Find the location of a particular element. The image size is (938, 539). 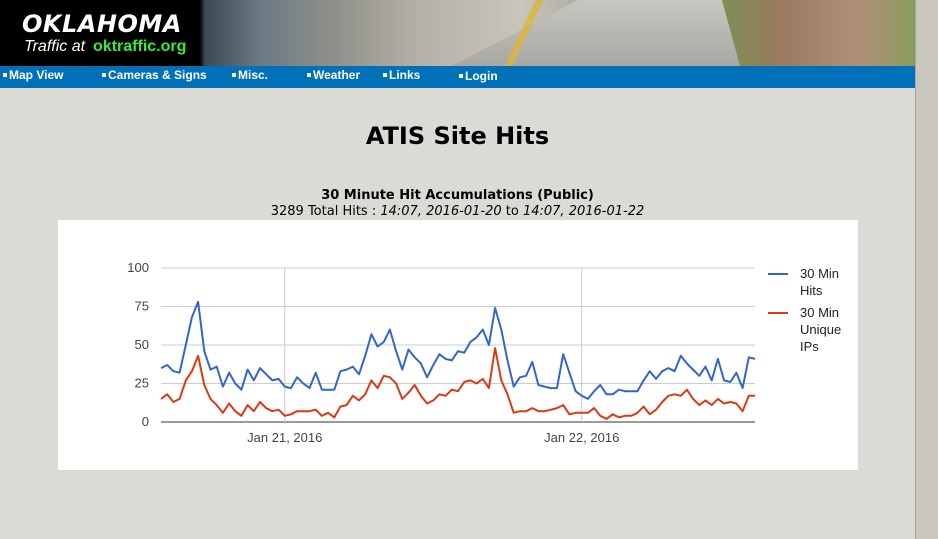

x-tick-label: Jan 22, 2016 is located at coordinates (581, 437).